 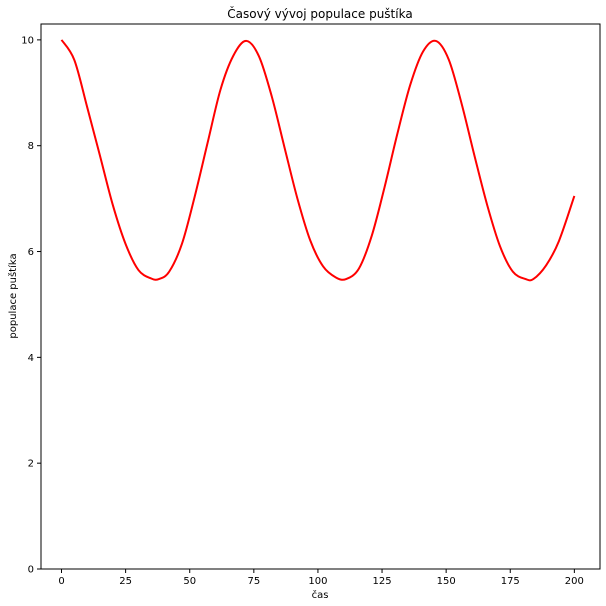 What do you see at coordinates (31, 305) in the screenshot?
I see `y-axis-ticks: 0 2 4 6 8 10` at bounding box center [31, 305].